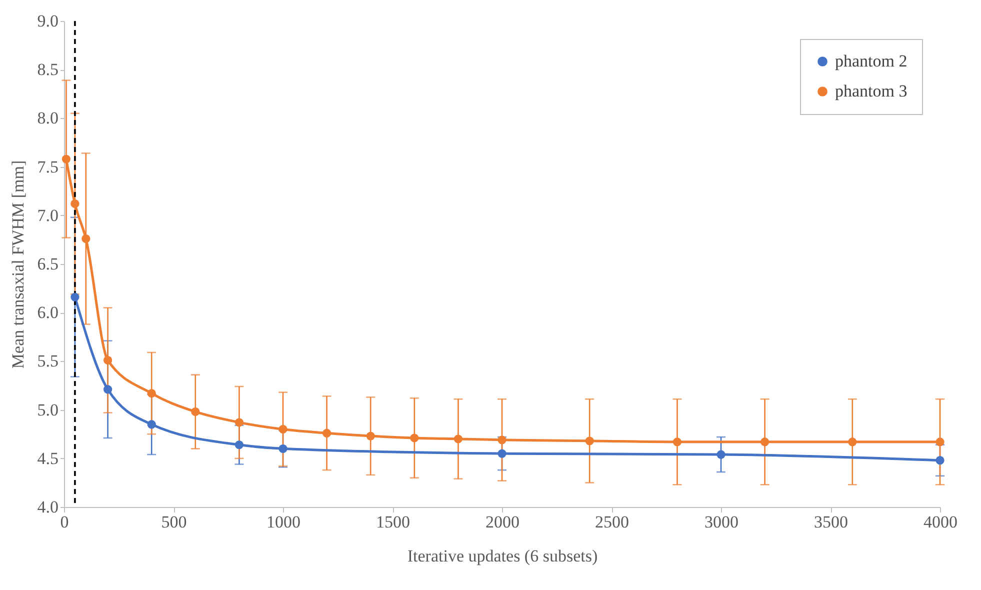  What do you see at coordinates (941, 522) in the screenshot?
I see `x-tick-label: 4000` at bounding box center [941, 522].